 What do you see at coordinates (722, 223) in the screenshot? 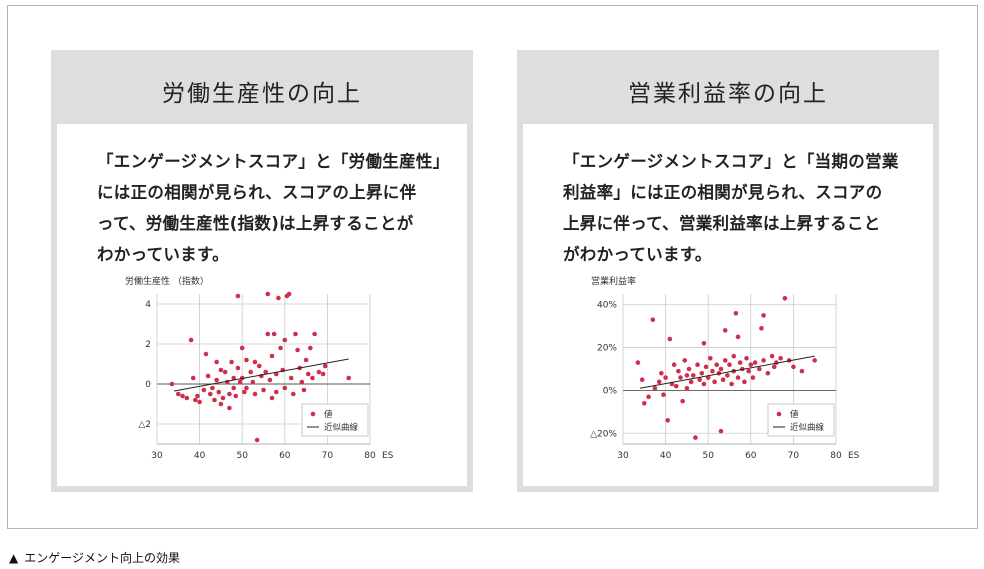
I see `description-line: 上昇に伴って、営業利益率は上昇すること` at bounding box center [722, 223].